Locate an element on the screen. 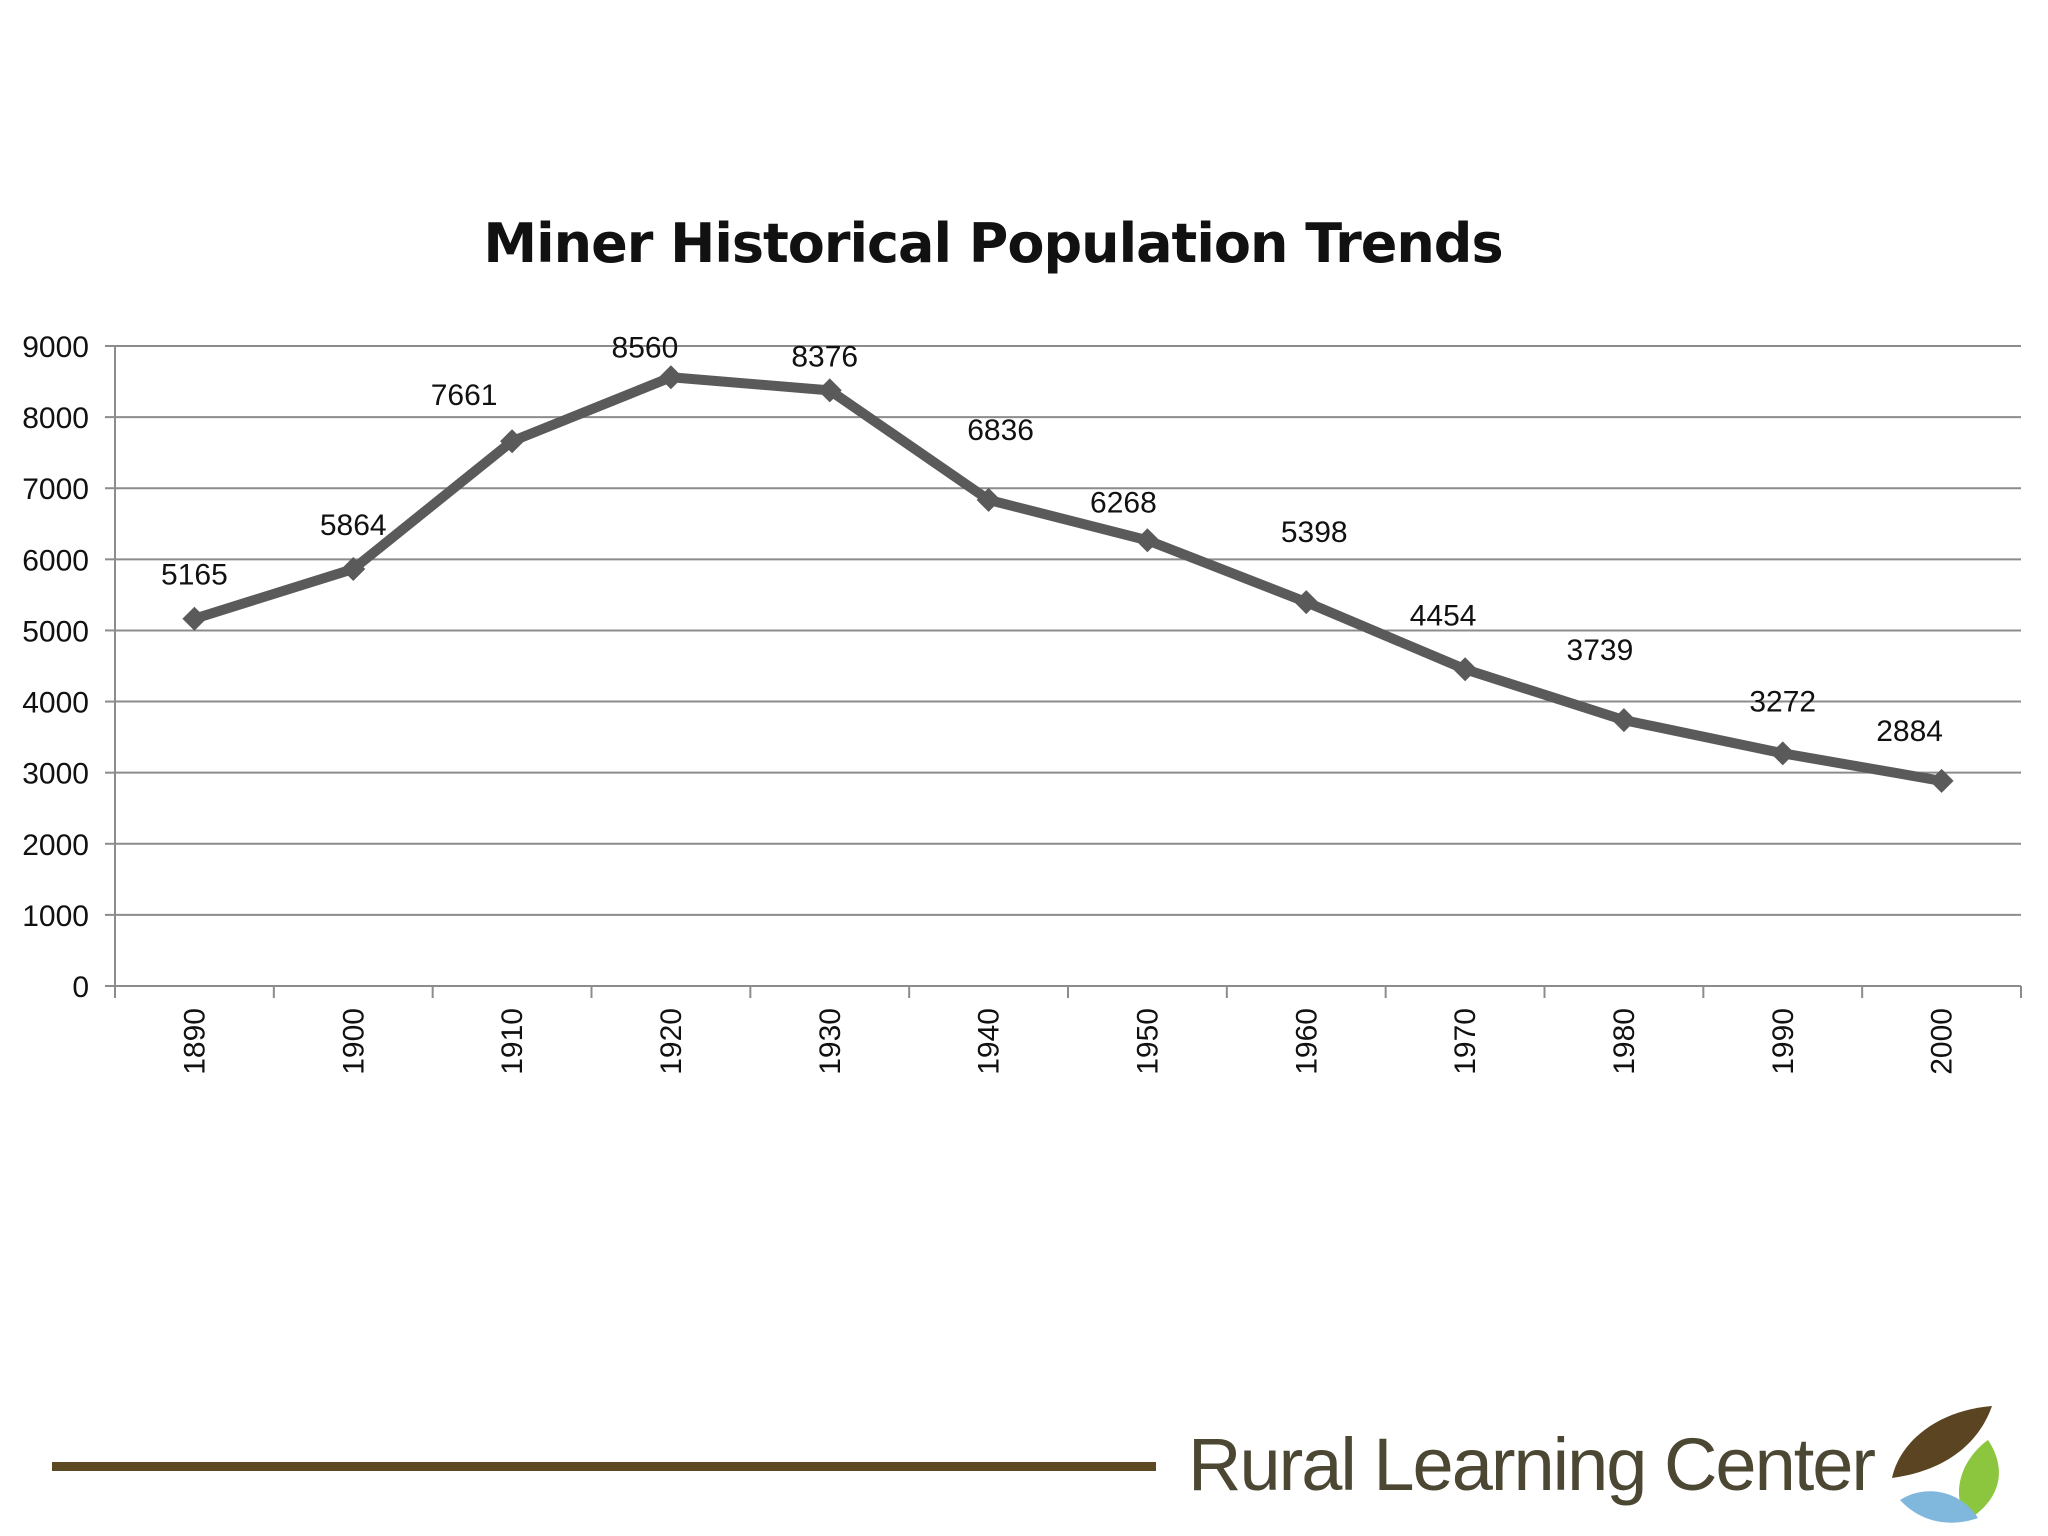  leaf-logo-icon is located at coordinates (1945, 1464).